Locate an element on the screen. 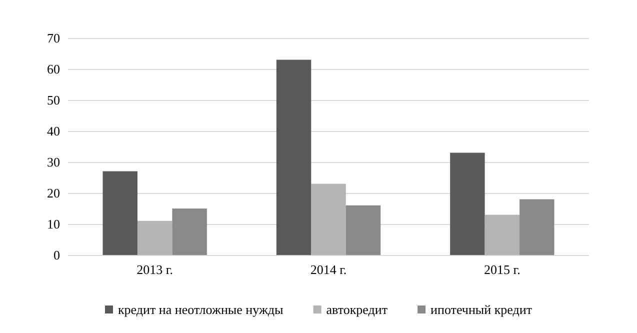  y-tick-label: 20 is located at coordinates (53, 193).